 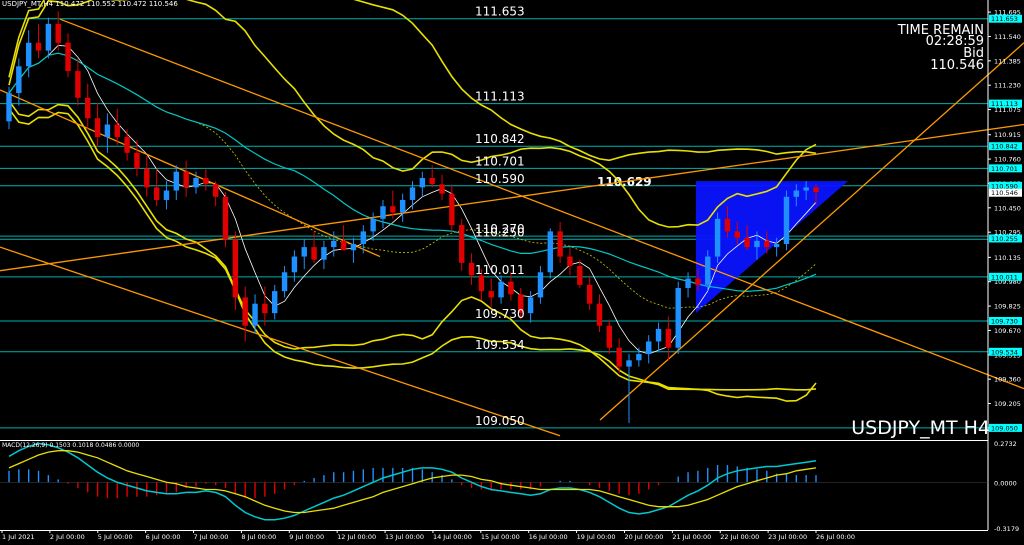 I want to click on price-tag-label: 111.113, so click(x=1004, y=104).